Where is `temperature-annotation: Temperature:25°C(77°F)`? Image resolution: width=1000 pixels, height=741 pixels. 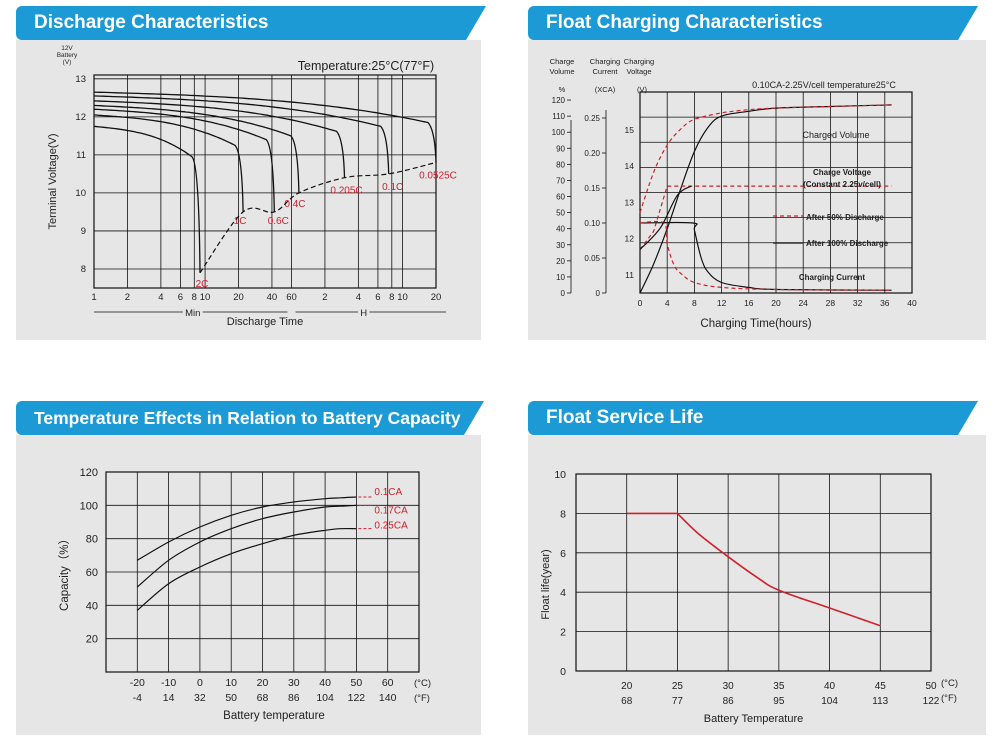
temperature-annotation: Temperature:25°C(77°F) is located at coordinates (366, 66).